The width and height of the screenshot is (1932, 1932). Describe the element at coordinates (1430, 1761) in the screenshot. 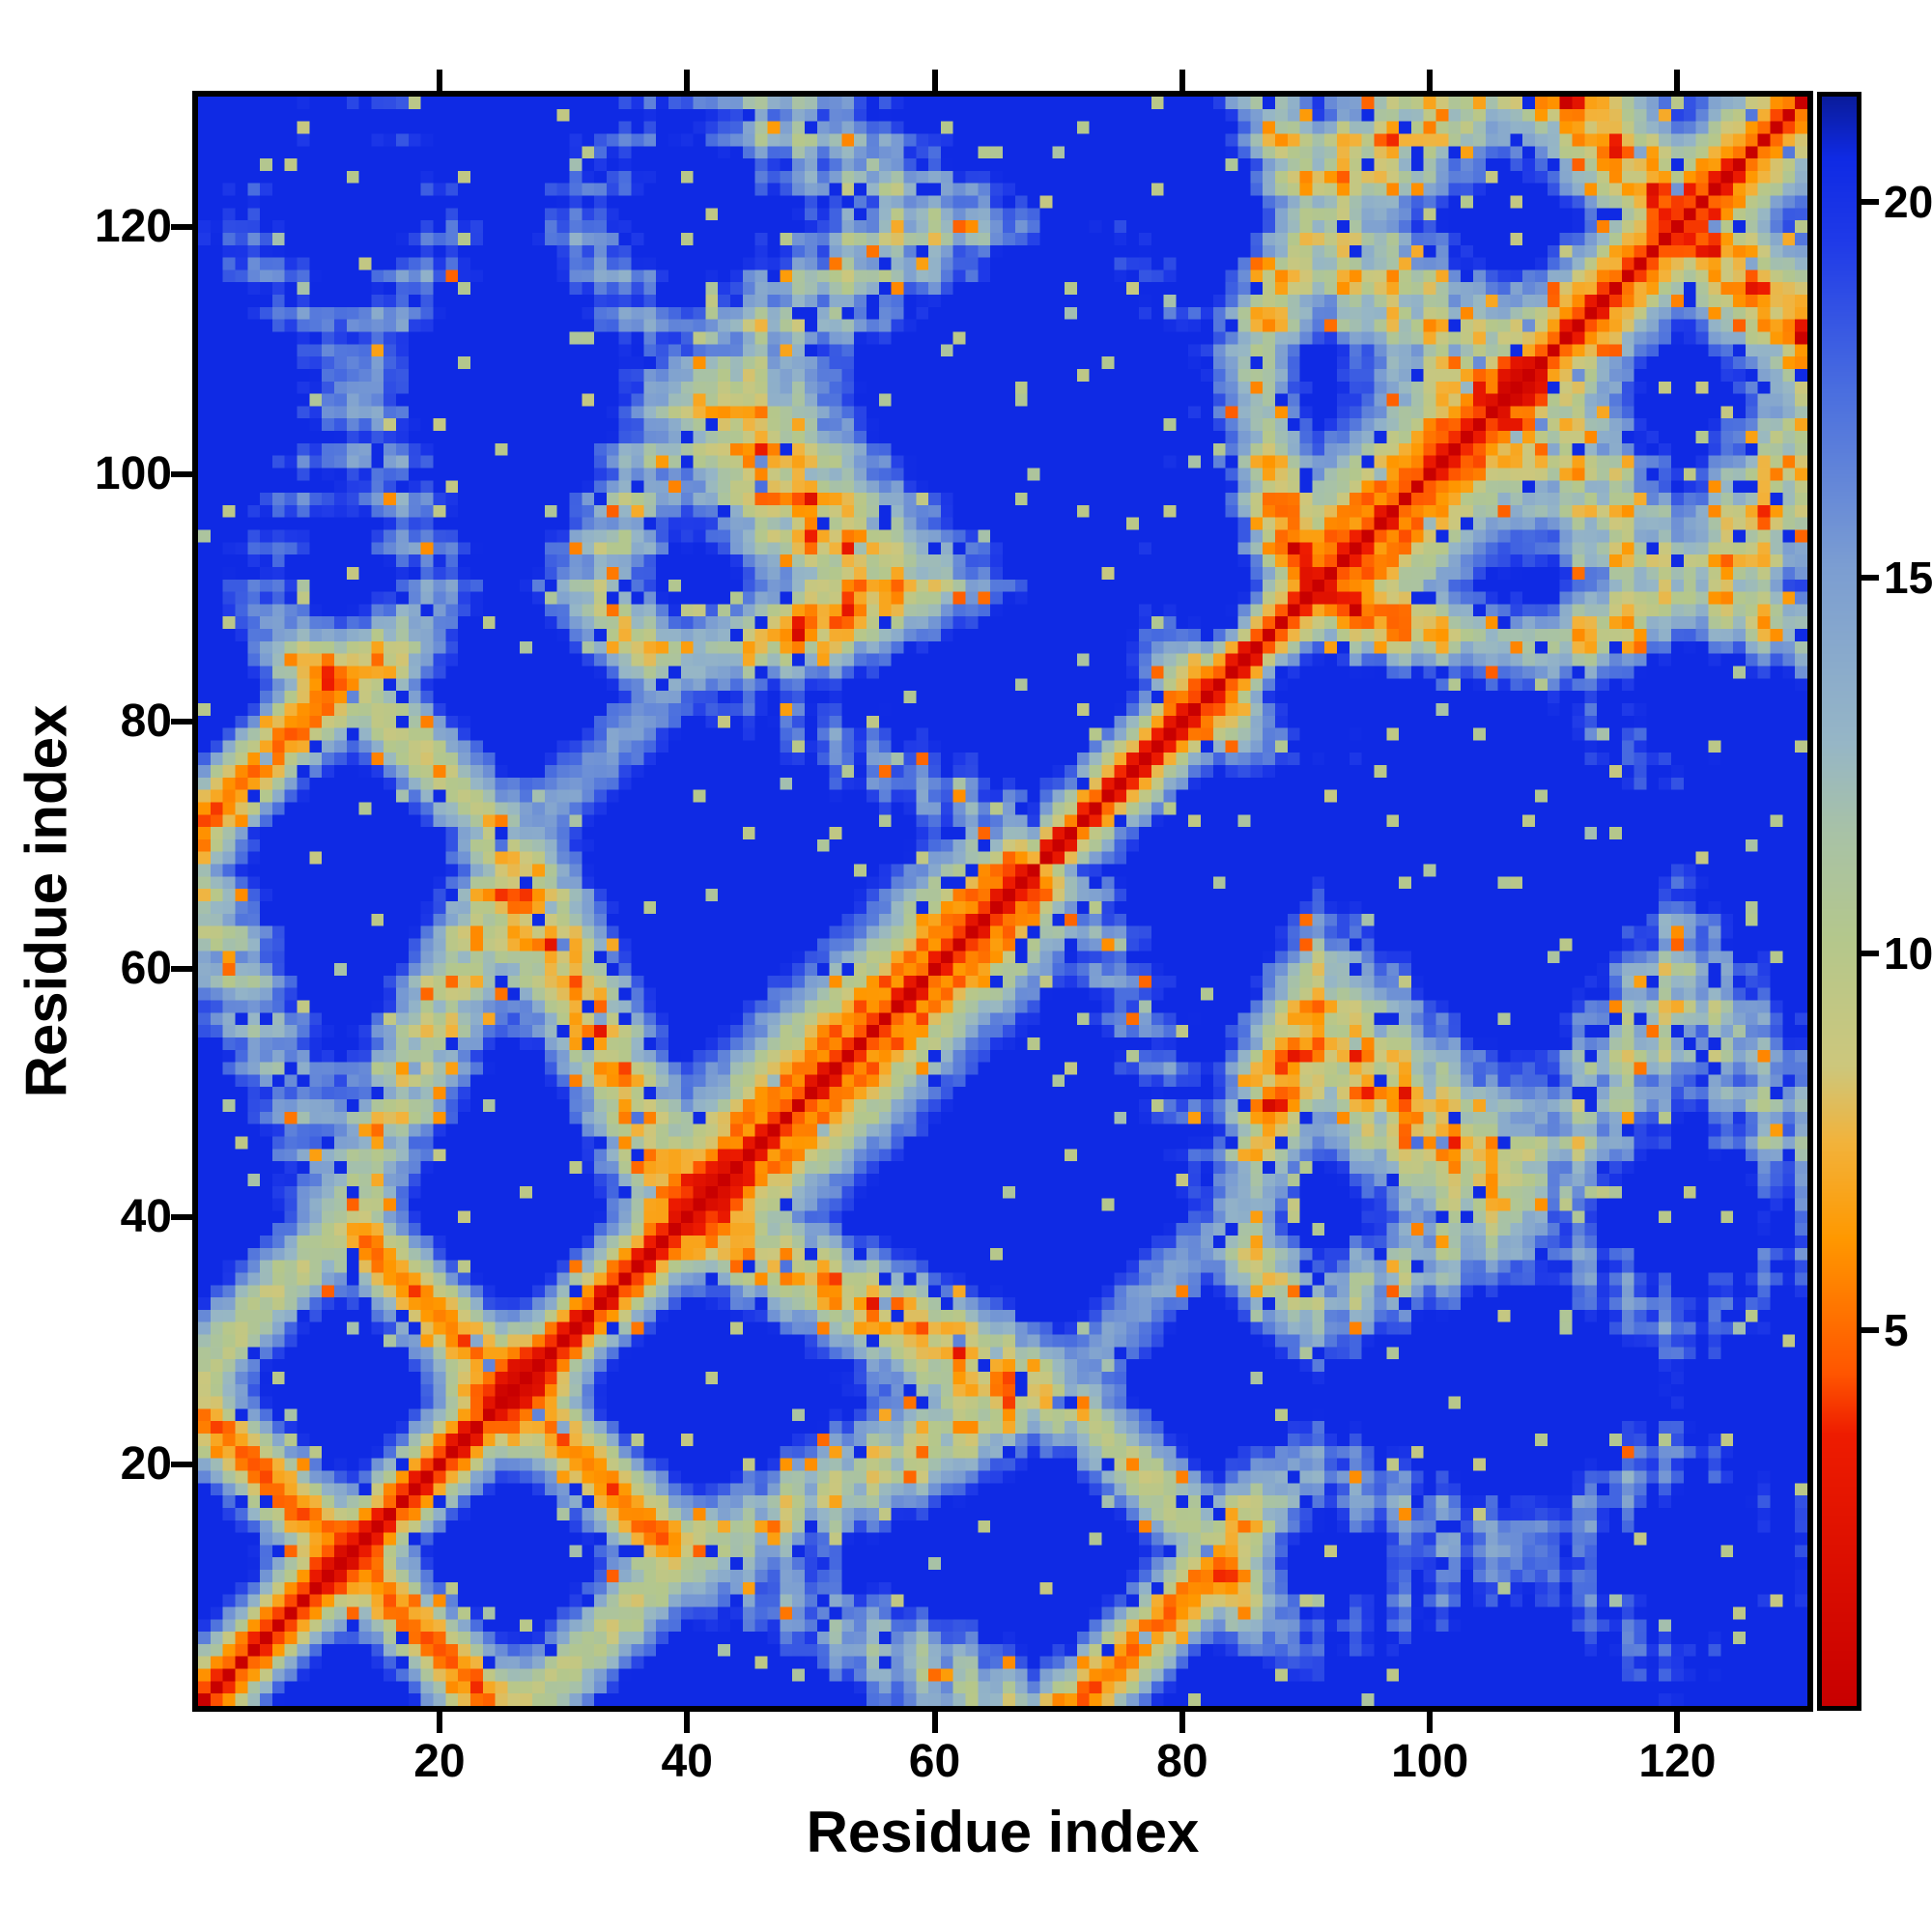

I see `x-tick-label: 100` at that location.